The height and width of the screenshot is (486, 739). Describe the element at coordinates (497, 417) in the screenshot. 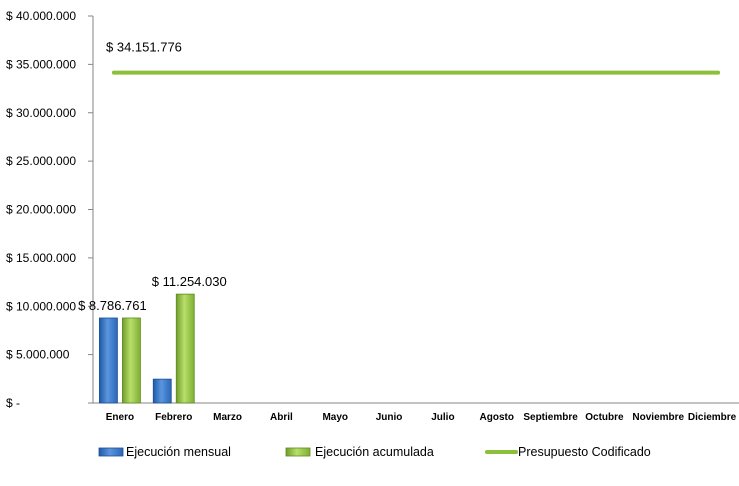

I see `x-tick-label: Agosto` at that location.